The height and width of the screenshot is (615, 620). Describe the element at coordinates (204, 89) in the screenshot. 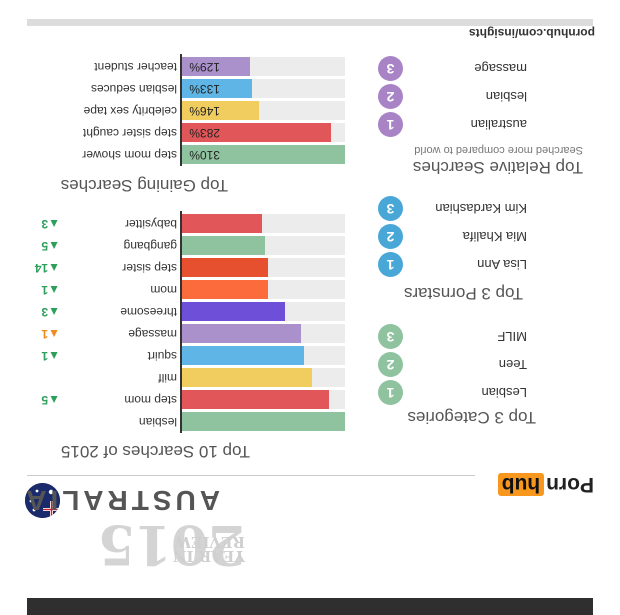

I see `gaining-value-label: 133%` at that location.